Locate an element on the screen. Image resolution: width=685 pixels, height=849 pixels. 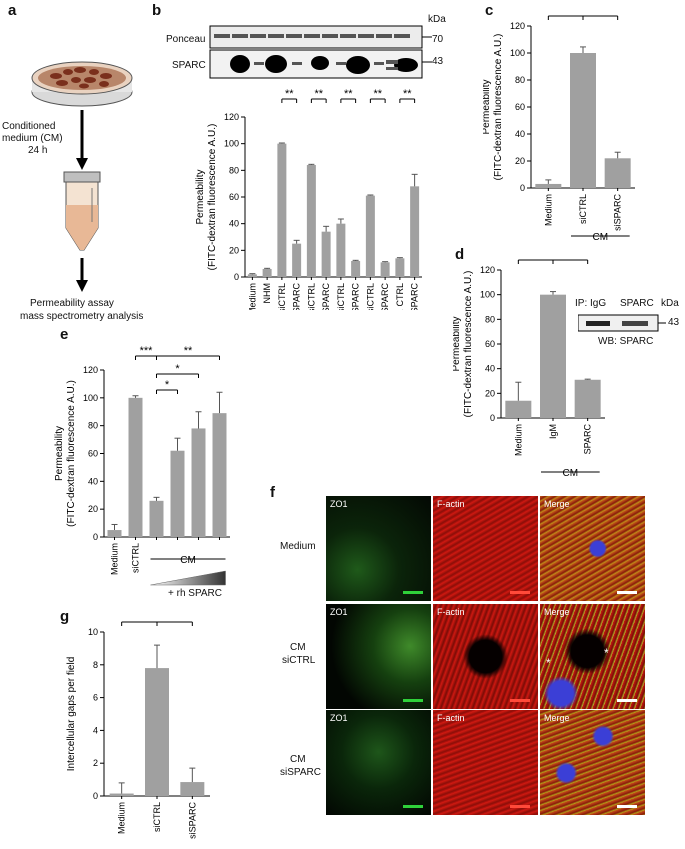
ip-mw-43: 43 is located at coordinates (674, 322).